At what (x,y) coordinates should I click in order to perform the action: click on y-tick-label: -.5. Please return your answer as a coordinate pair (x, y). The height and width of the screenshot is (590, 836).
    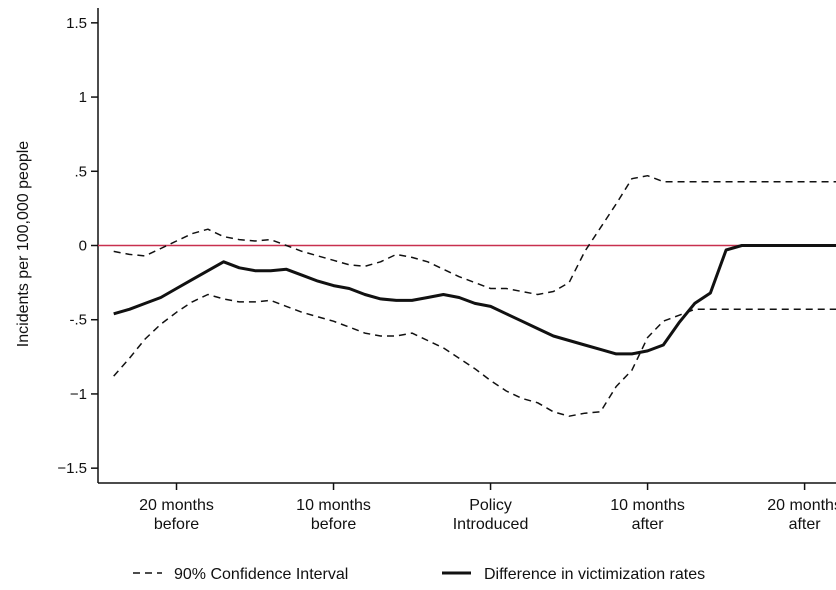
    Looking at the image, I should click on (78, 320).